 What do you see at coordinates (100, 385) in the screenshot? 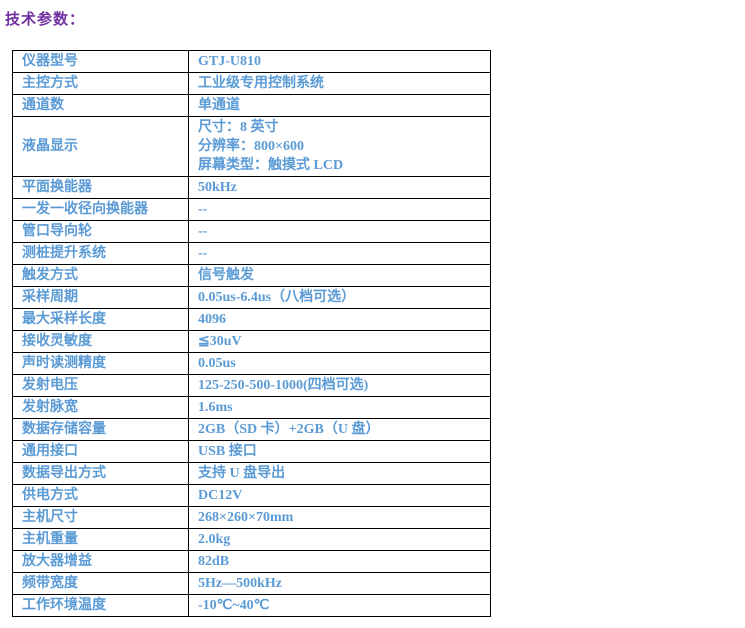
I see `param-cell: 发射电压` at bounding box center [100, 385].